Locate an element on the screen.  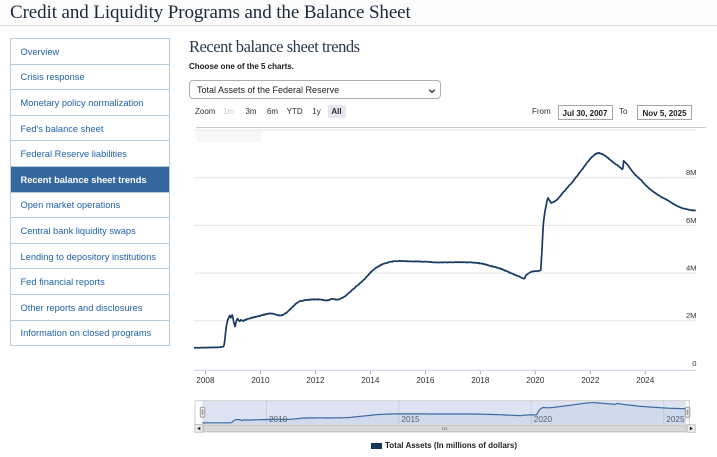
svg-text: 2008 is located at coordinates (205, 380).